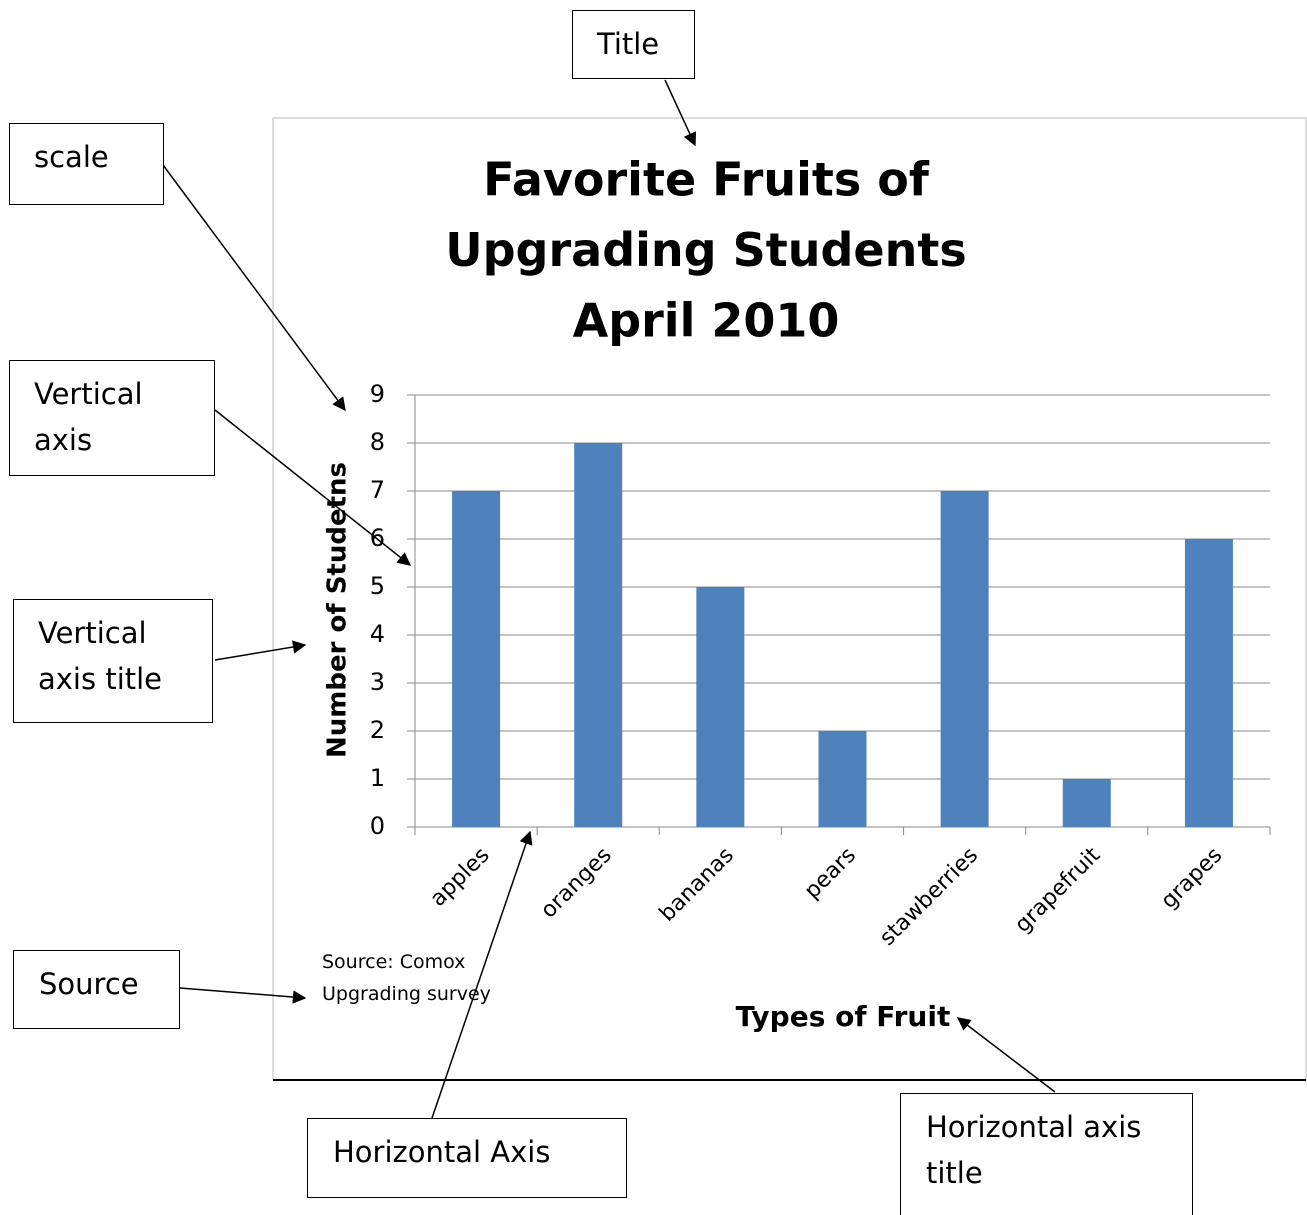  Describe the element at coordinates (442, 1152) in the screenshot. I see `callout-text: Horizontal Axis` at that location.